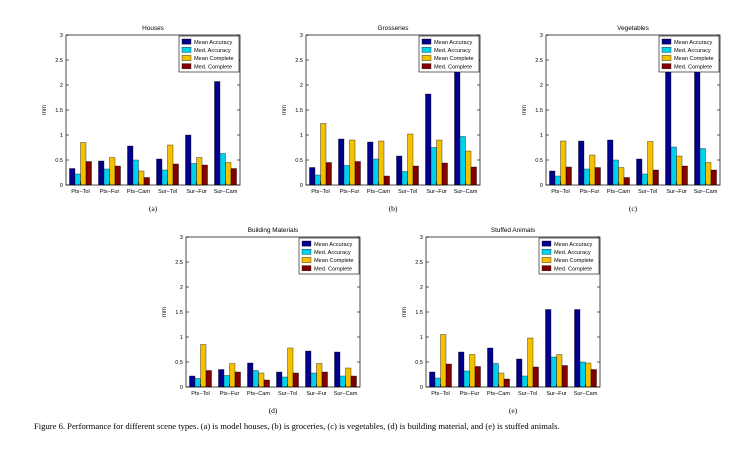 The width and height of the screenshot is (754, 460). What do you see at coordinates (320, 192) in the screenshot?
I see `x-tick-label: Pts−Tol` at bounding box center [320, 192].